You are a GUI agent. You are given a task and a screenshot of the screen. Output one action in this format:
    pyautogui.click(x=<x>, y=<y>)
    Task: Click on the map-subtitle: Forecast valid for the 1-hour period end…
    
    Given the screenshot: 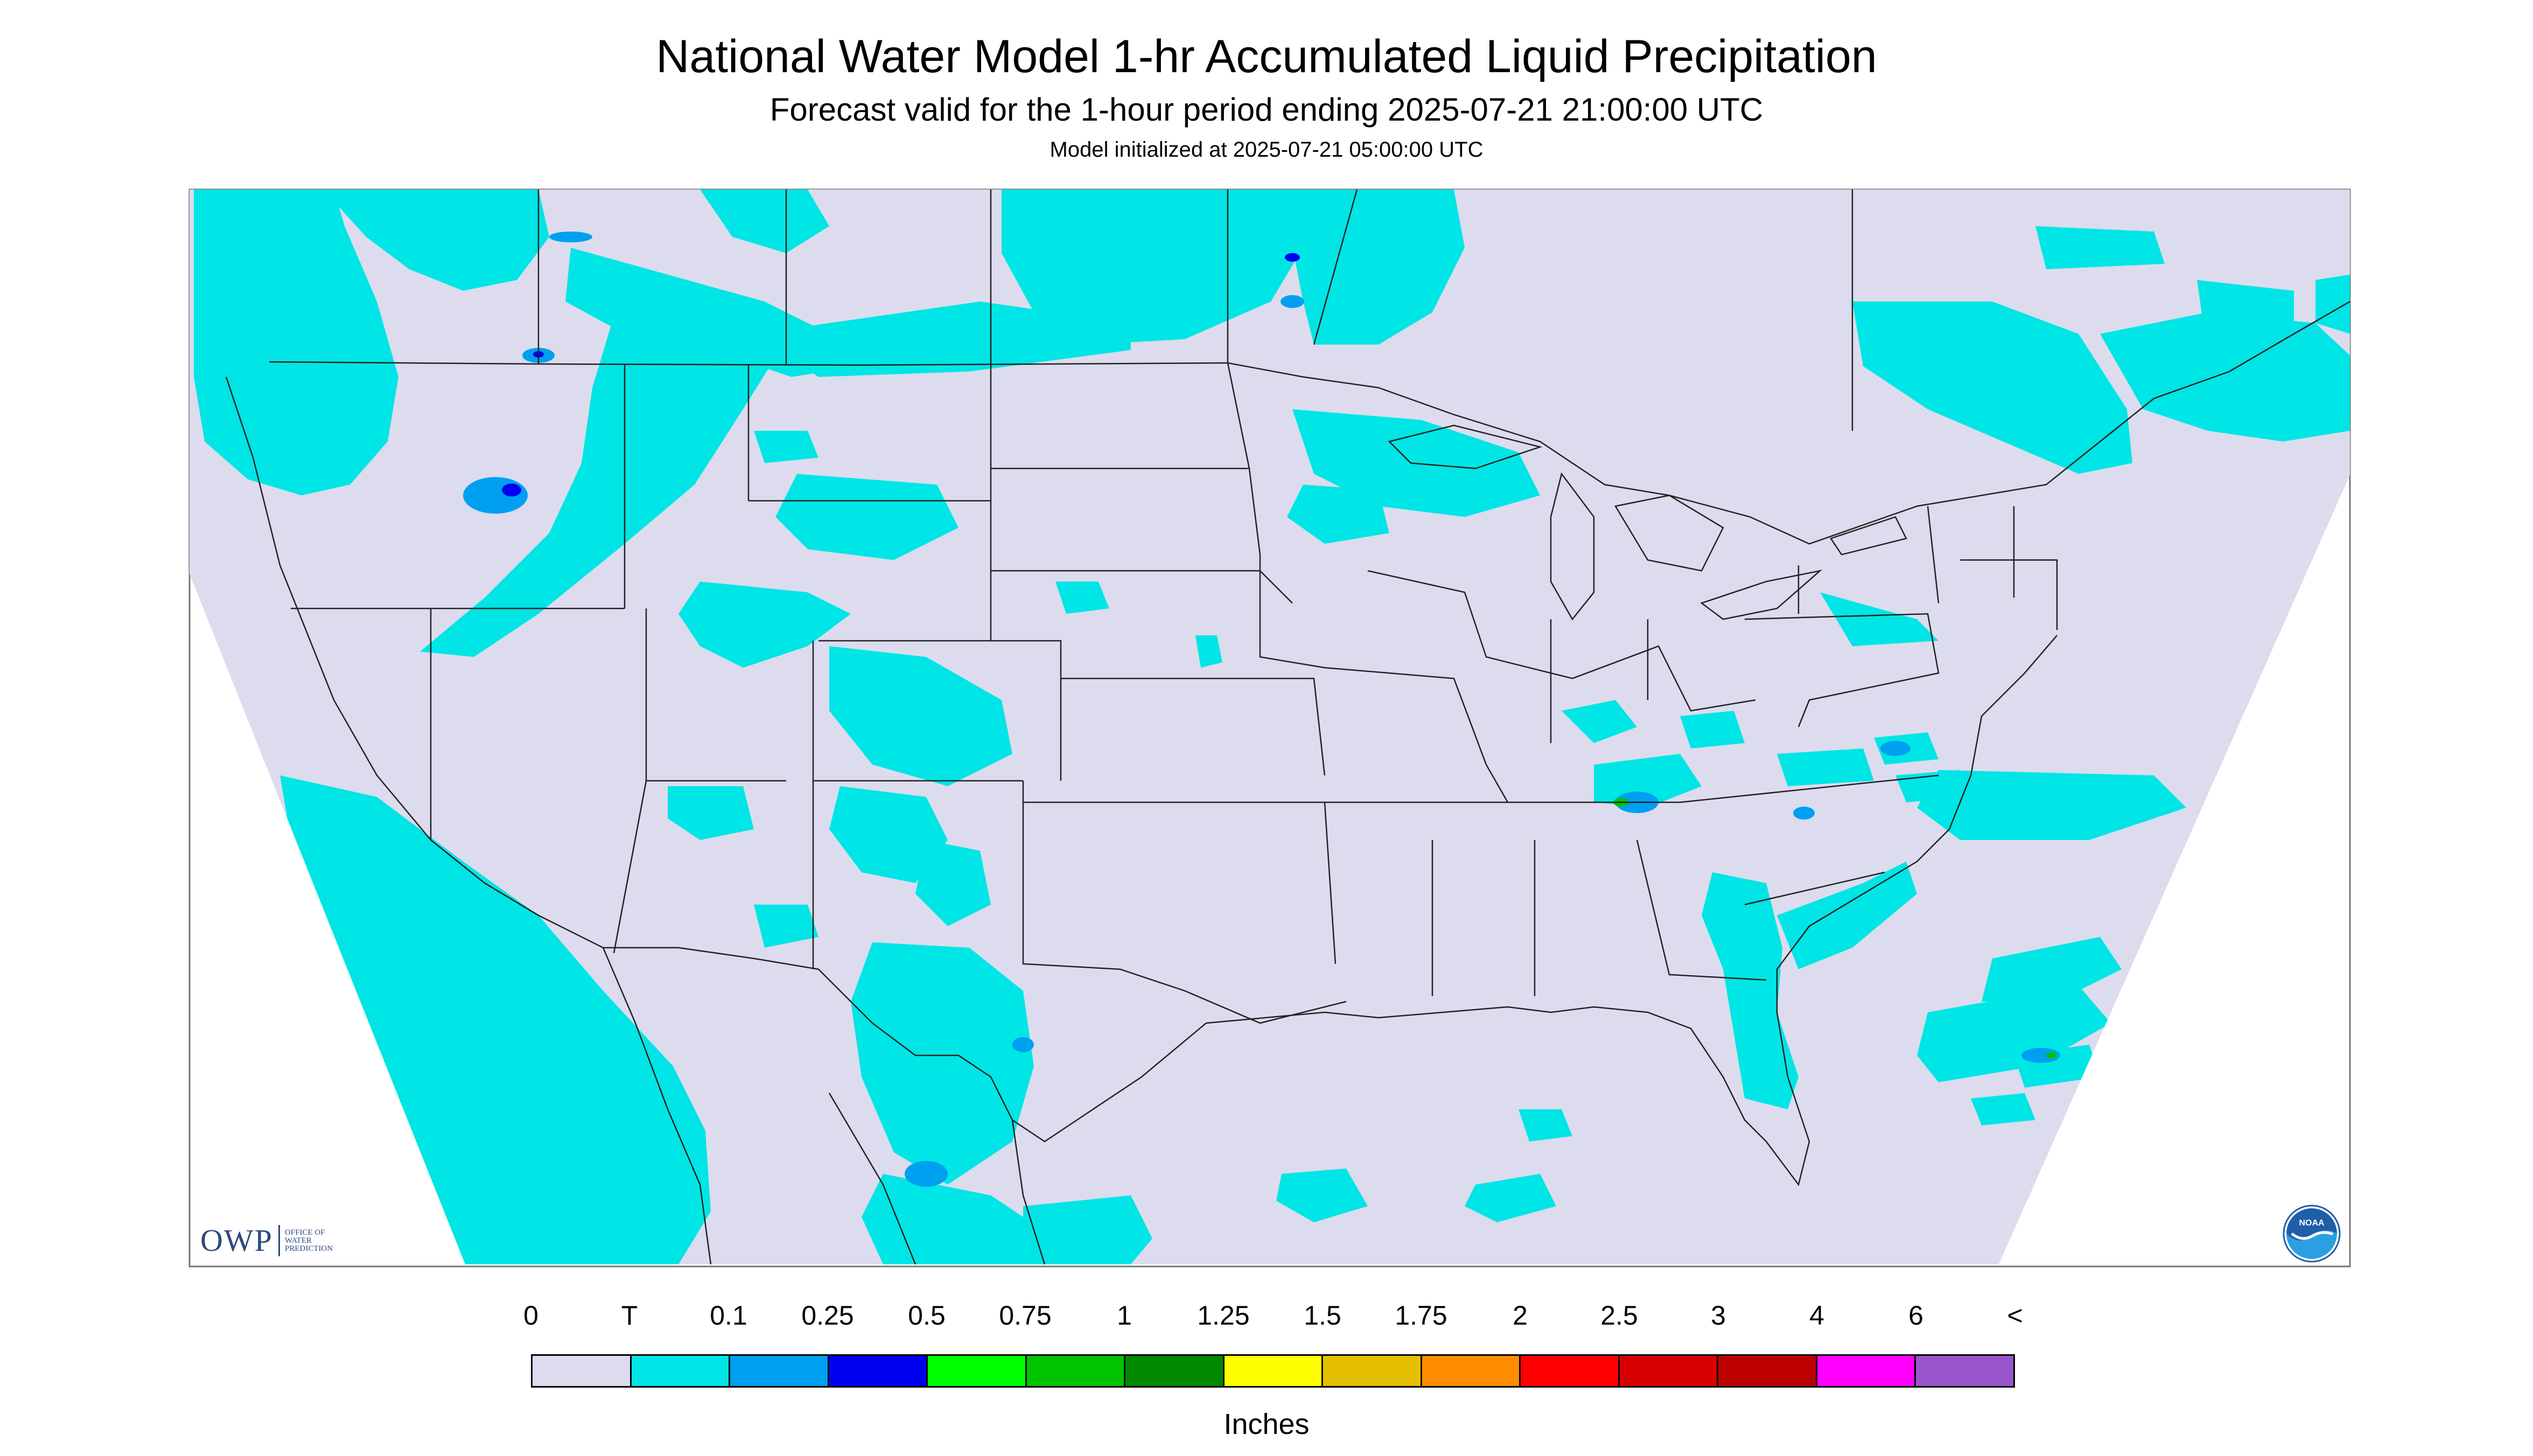 What is the action you would take?
    pyautogui.click(x=1266, y=110)
    